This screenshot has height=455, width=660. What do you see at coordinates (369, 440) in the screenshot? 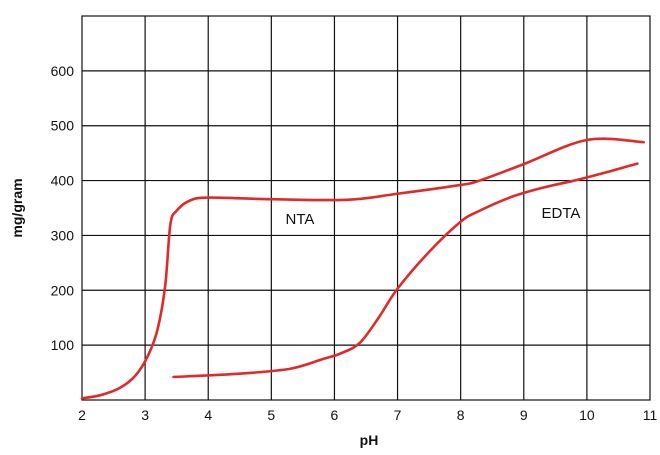
I see `x-axis-title: pH` at bounding box center [369, 440].